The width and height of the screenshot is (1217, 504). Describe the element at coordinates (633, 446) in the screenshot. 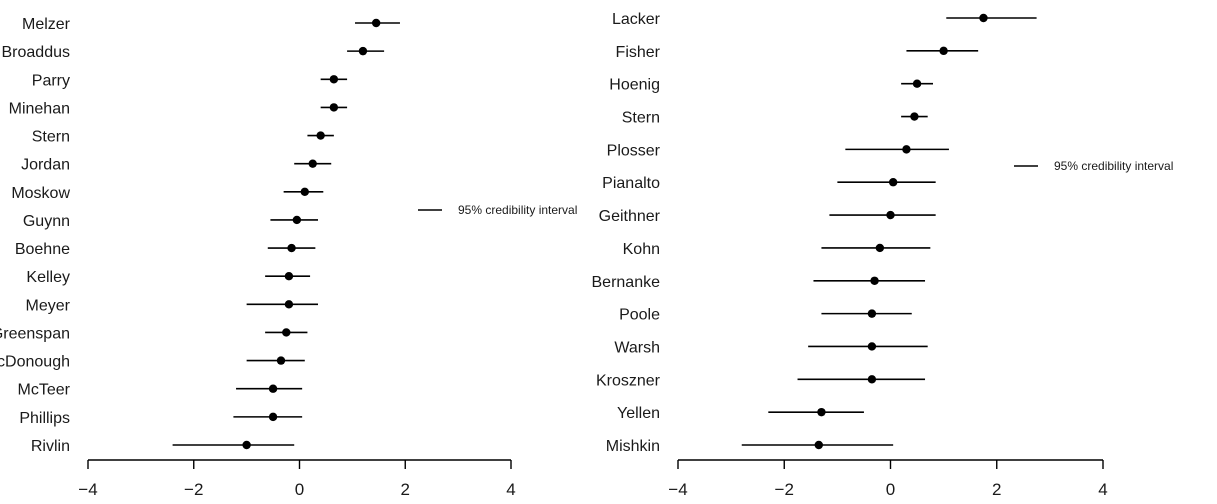

I see `row-label: Mishkin` at that location.